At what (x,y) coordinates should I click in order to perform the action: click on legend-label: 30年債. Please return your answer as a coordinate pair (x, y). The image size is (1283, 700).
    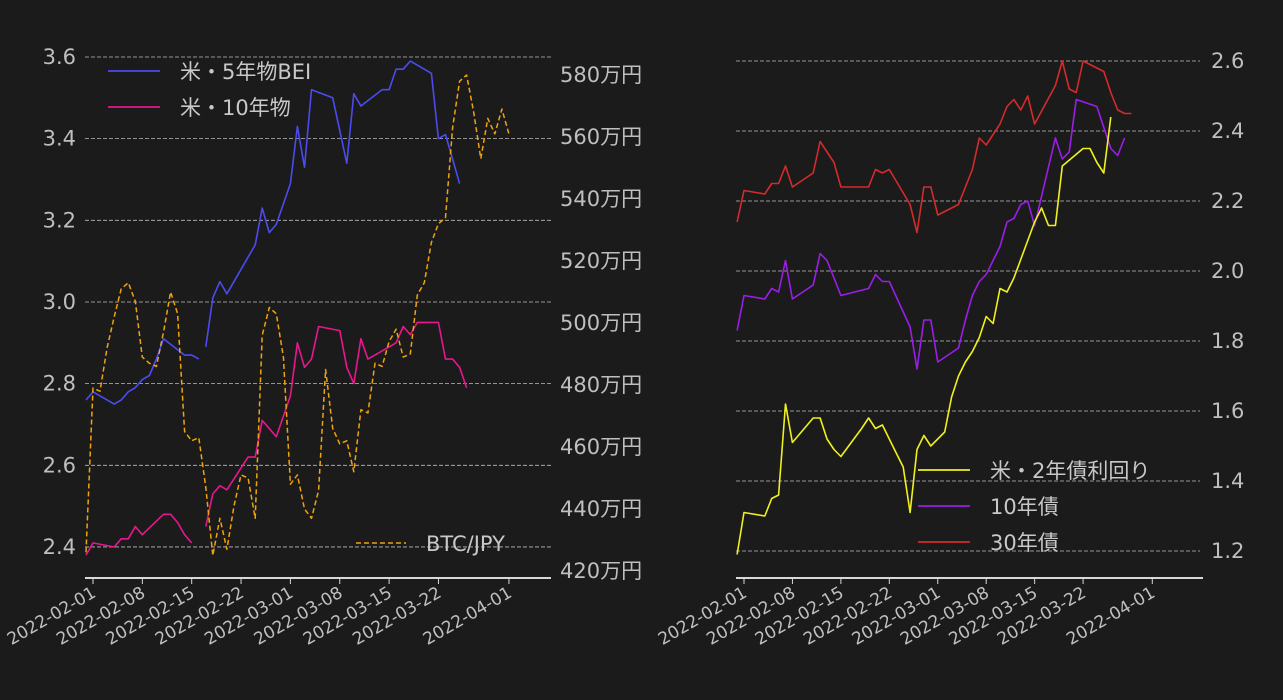
    Looking at the image, I should click on (1024, 543).